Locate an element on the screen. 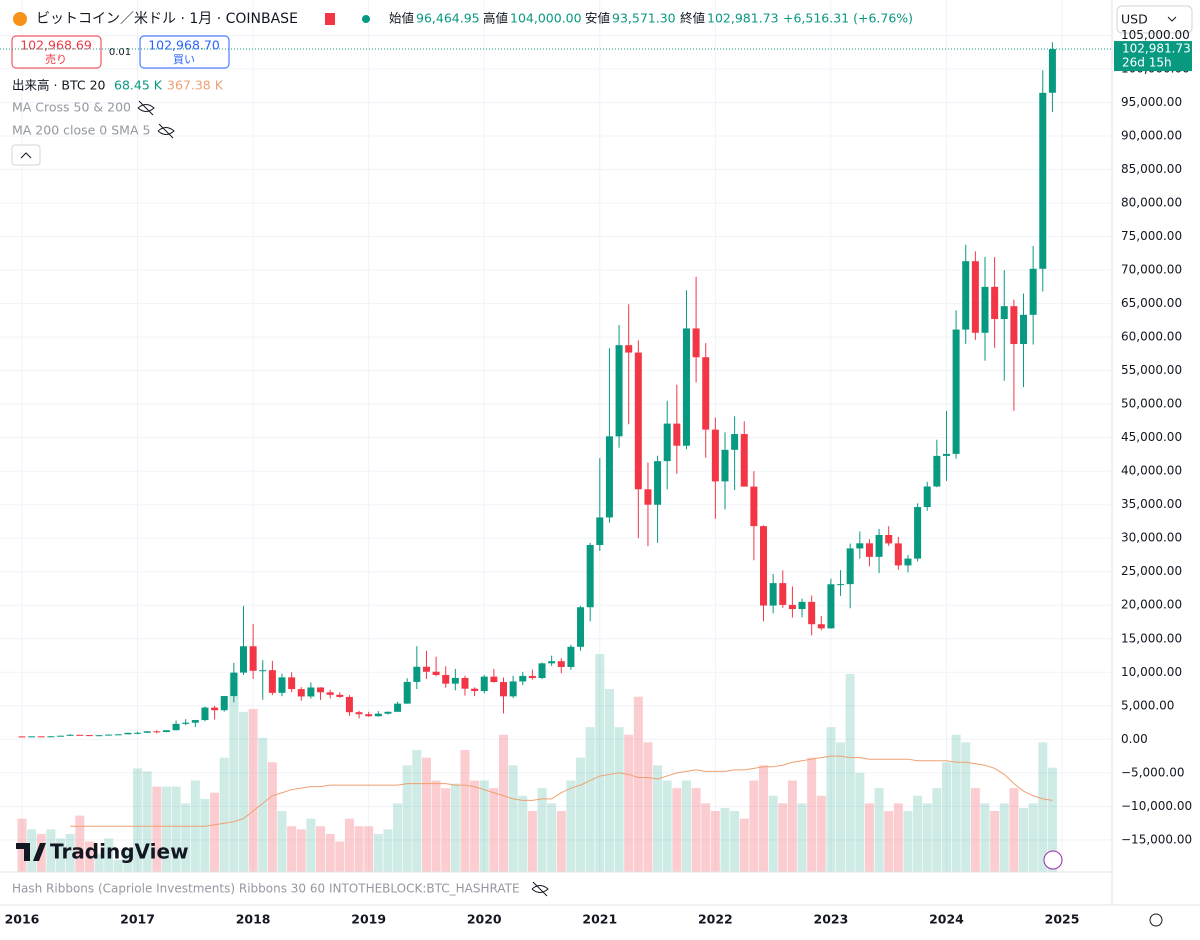  volume-legend: 出来高 · BTC 20 is located at coordinates (59, 85).